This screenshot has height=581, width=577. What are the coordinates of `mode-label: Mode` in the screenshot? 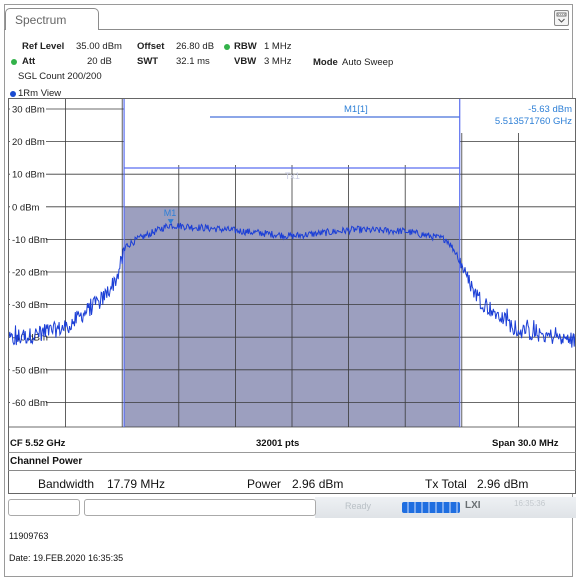 It's located at (325, 62).